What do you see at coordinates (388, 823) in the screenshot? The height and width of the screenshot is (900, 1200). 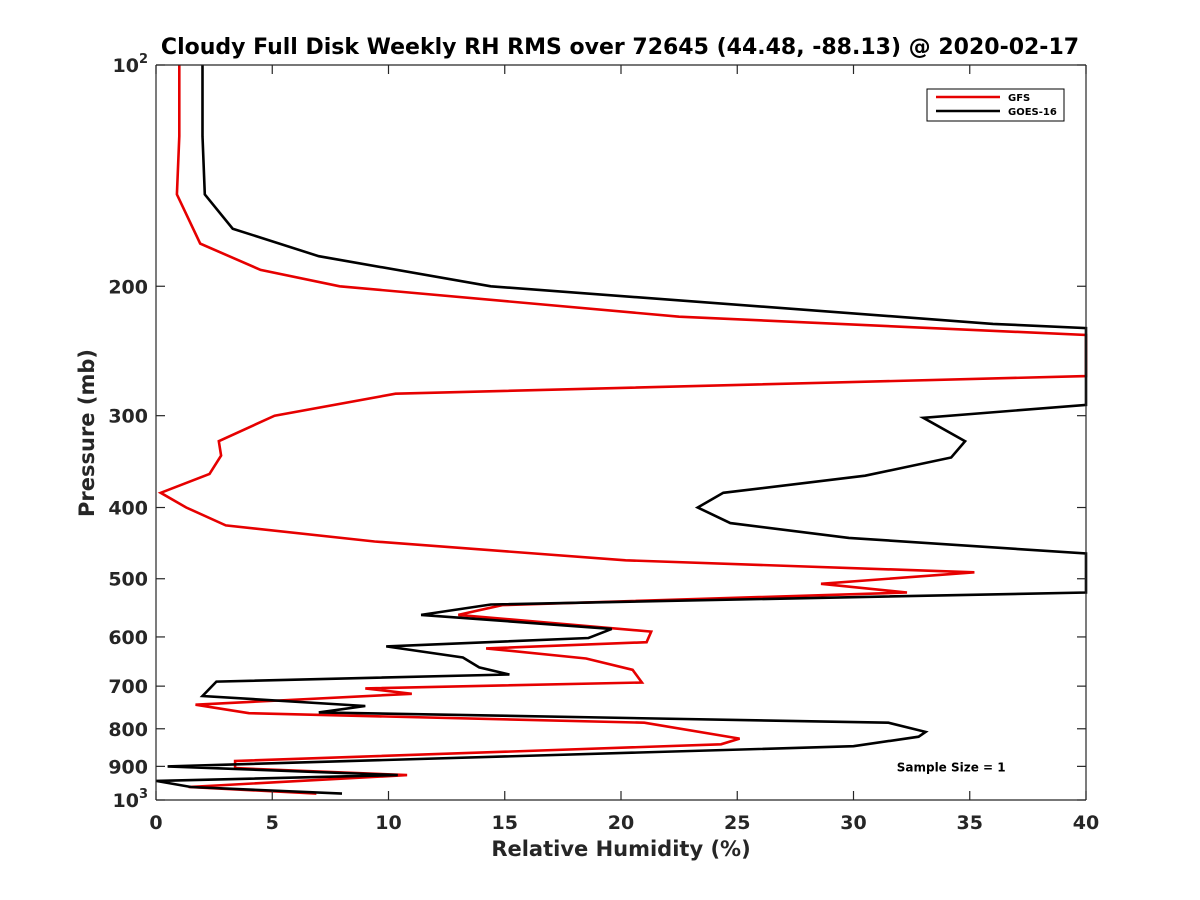 I see `x-tick-label: 10` at bounding box center [388, 823].